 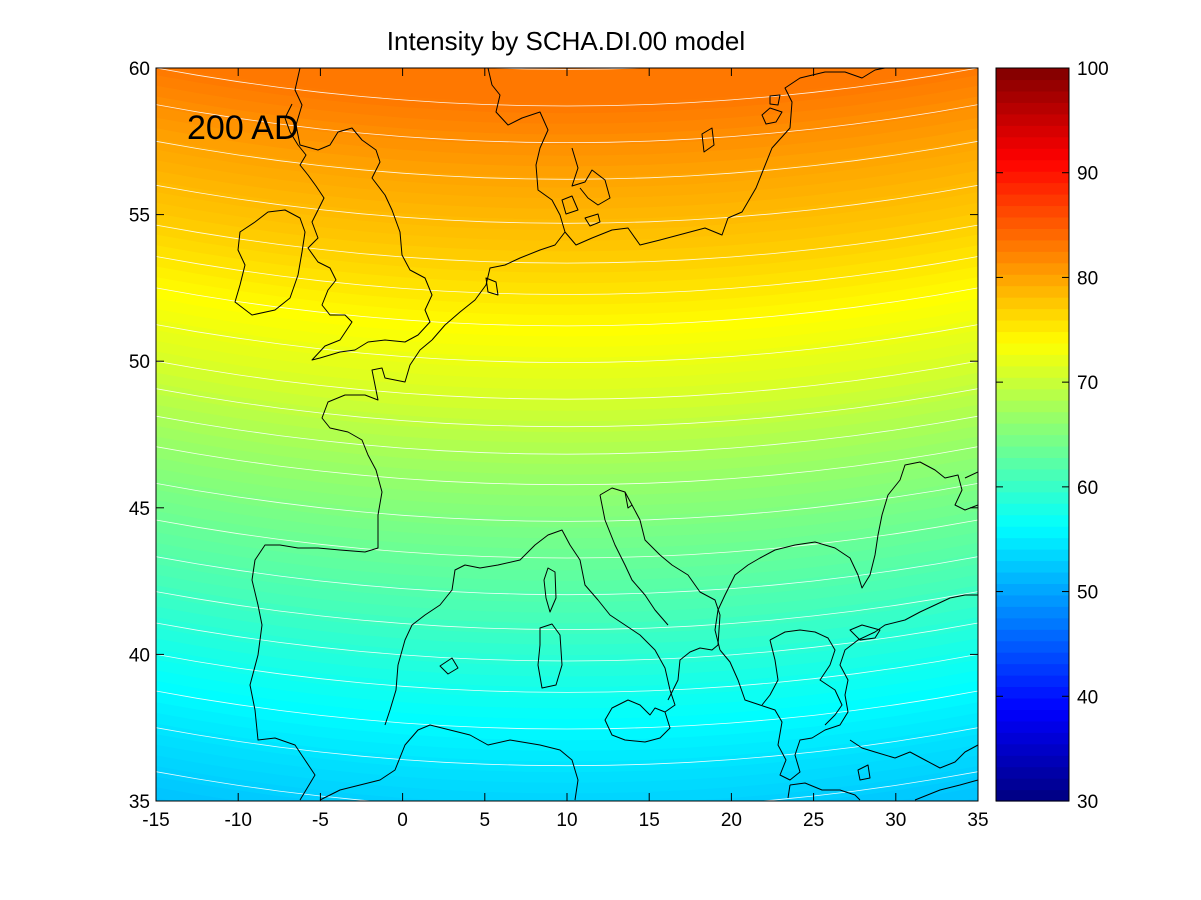 I want to click on y-tick-label: 45, so click(x=139, y=509).